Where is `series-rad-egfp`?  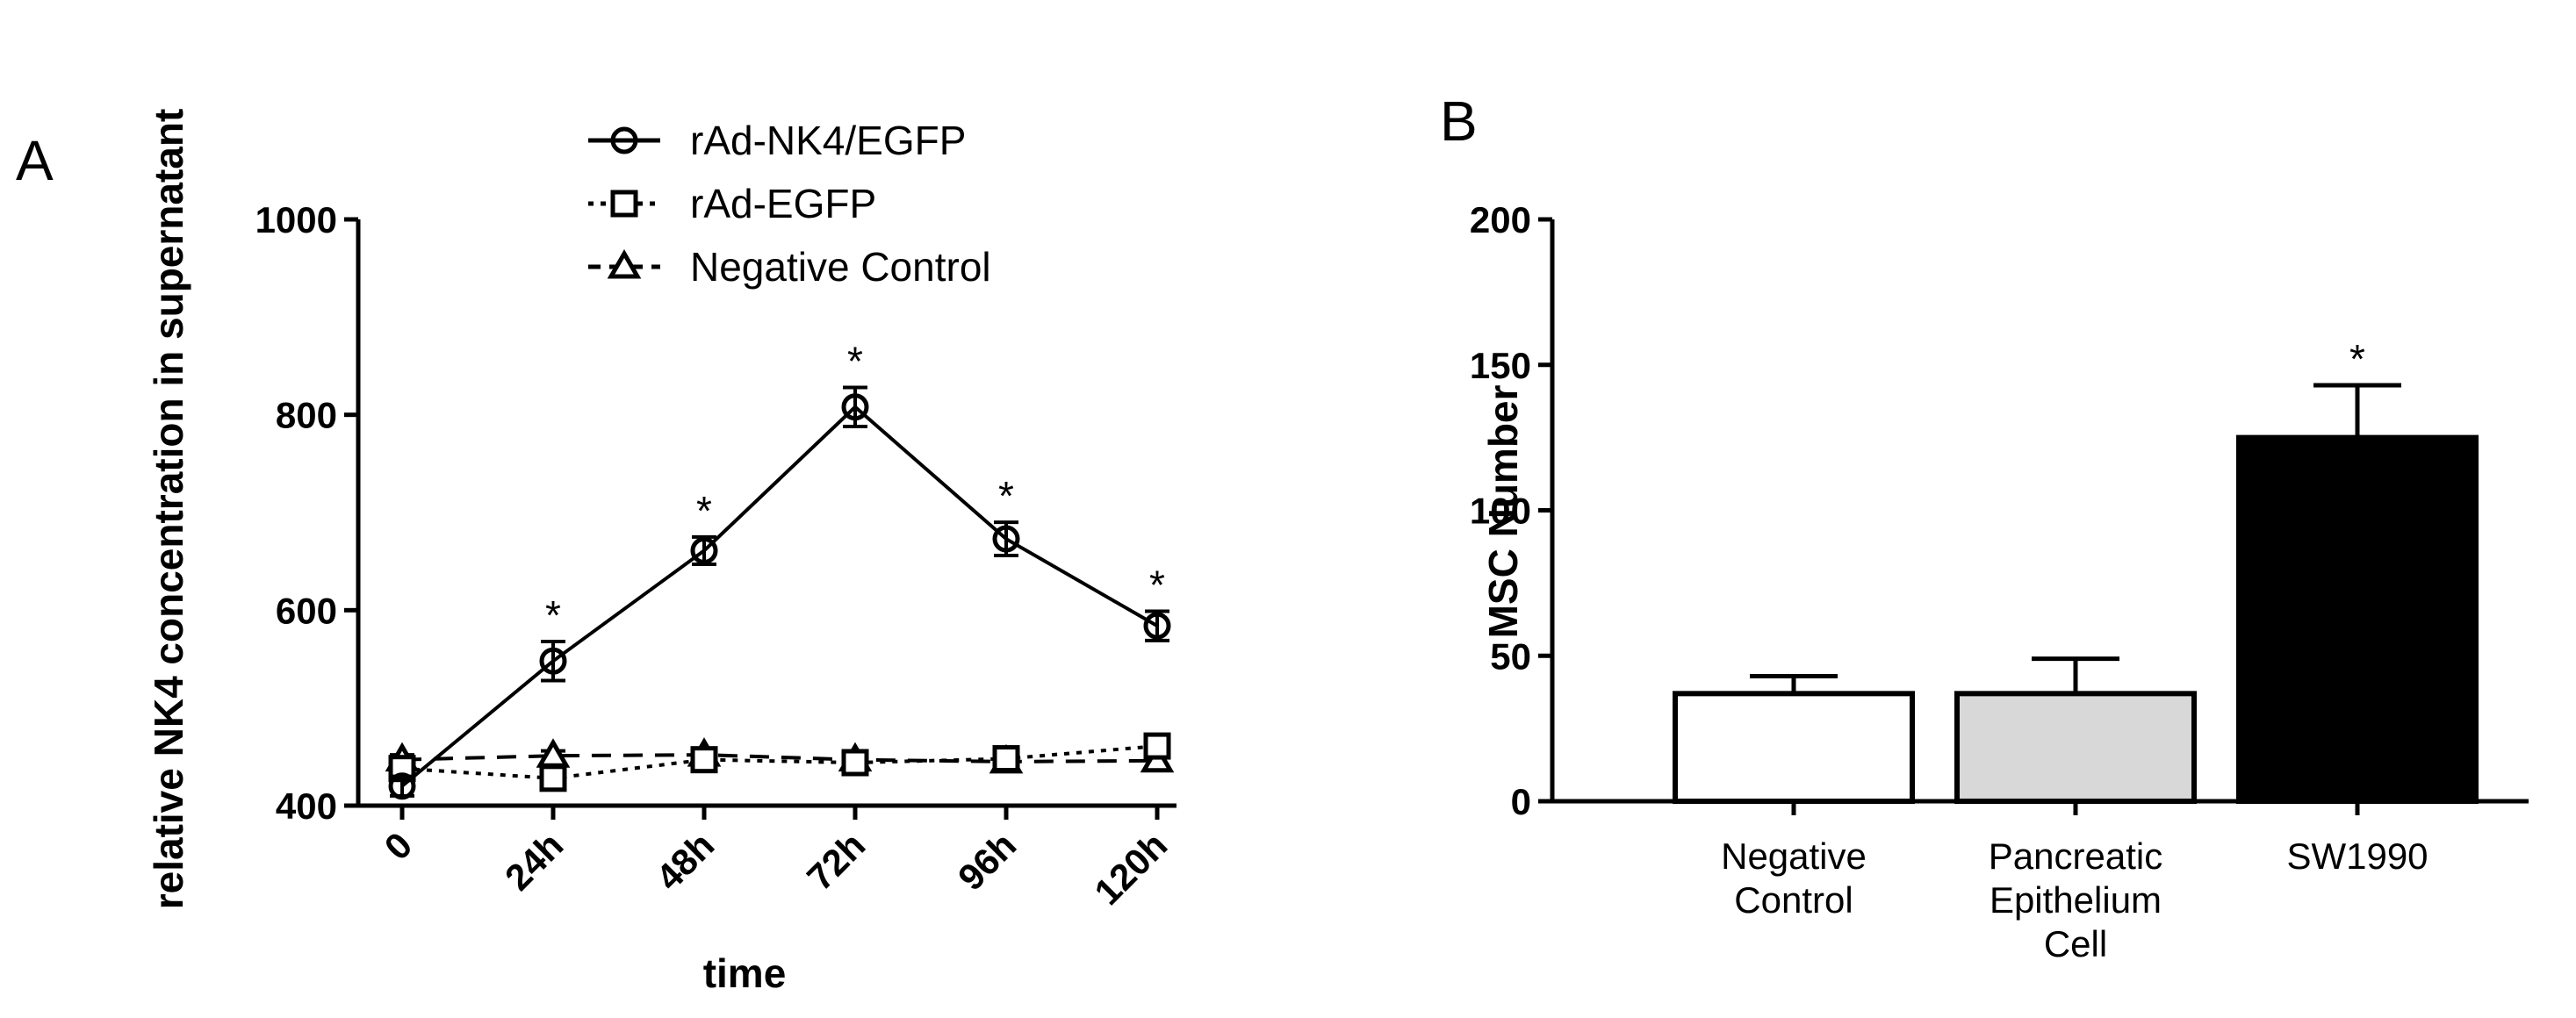
series-rad-egfp is located at coordinates (779, 762).